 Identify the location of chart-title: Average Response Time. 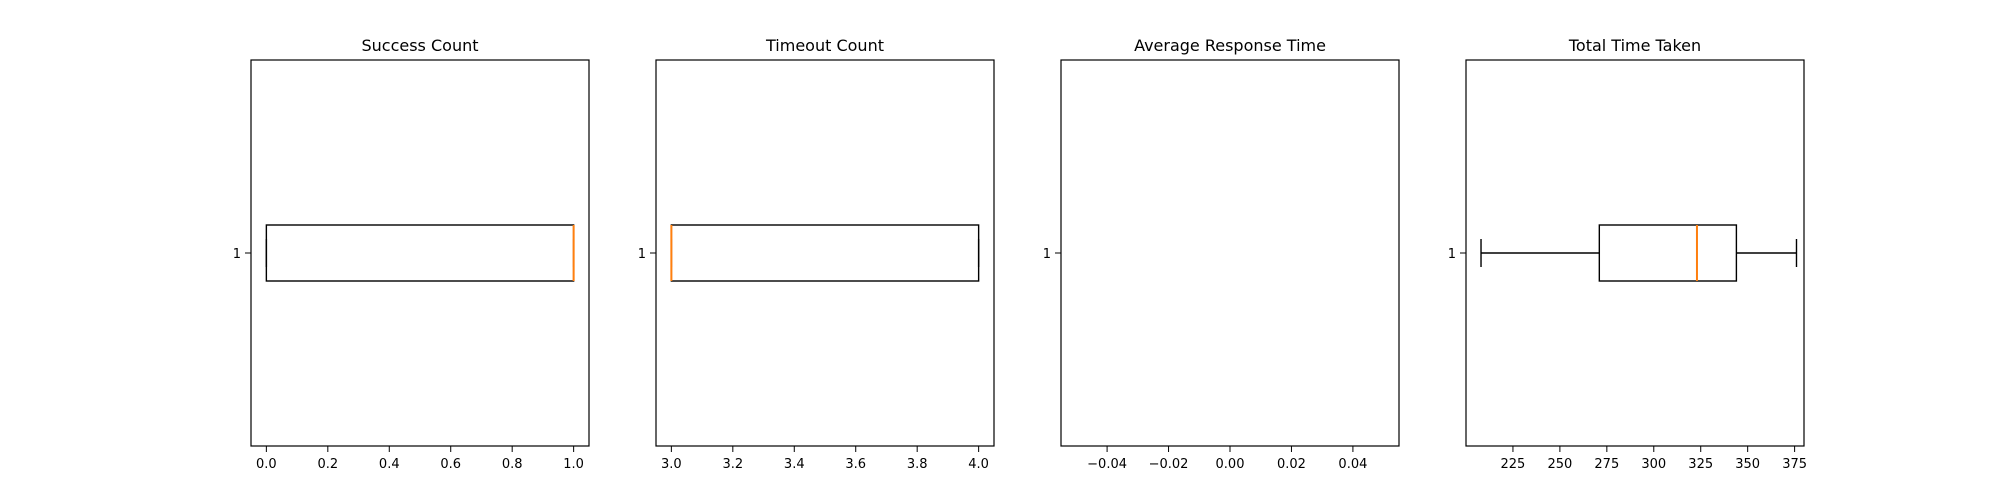
(1230, 45).